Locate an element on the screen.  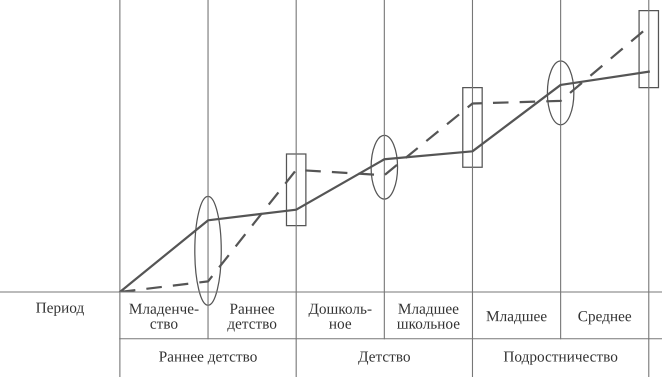
text: Младшее школьное is located at coordinates (428, 316).